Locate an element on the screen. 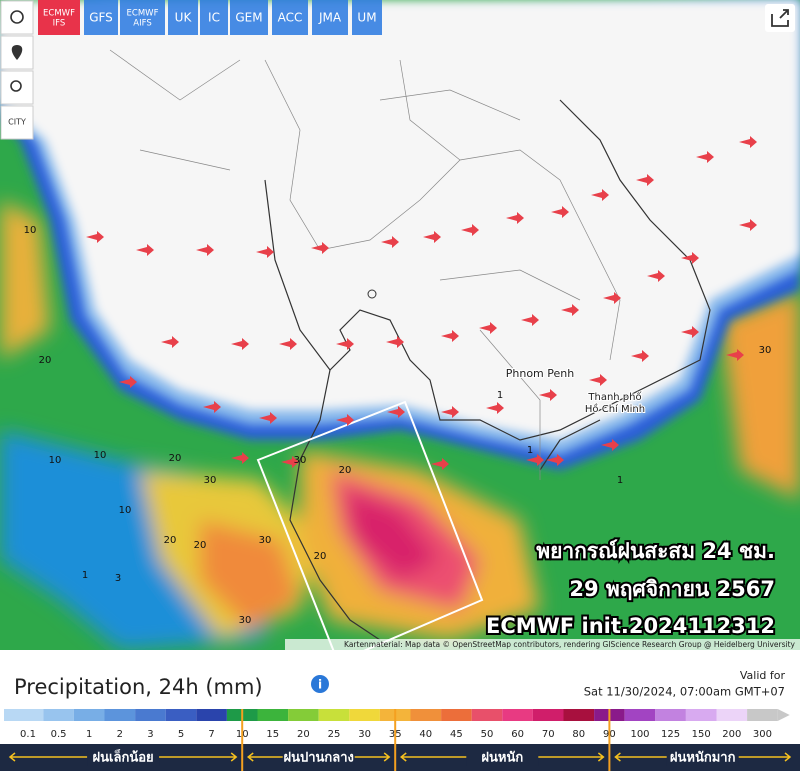 This screenshot has height=771, width=800. model-tab-label: IC is located at coordinates (214, 18).